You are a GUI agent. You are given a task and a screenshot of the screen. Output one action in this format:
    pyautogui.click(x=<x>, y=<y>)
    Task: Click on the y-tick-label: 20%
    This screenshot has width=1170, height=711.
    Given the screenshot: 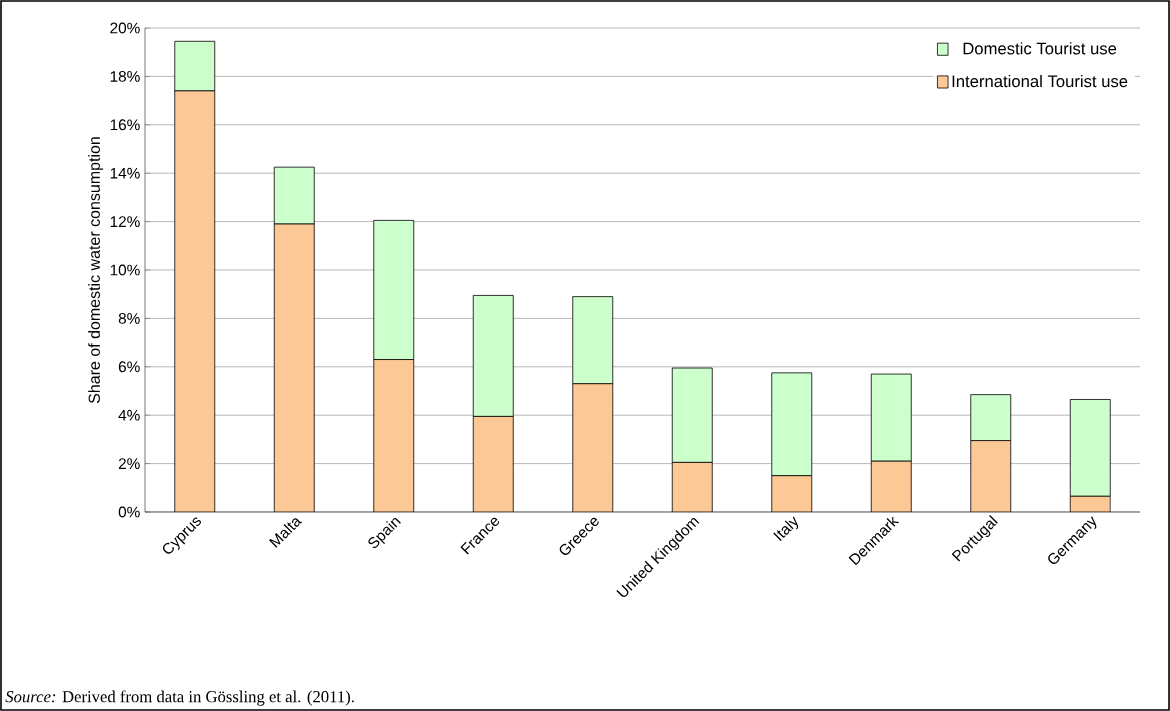 What is the action you would take?
    pyautogui.click(x=125, y=28)
    